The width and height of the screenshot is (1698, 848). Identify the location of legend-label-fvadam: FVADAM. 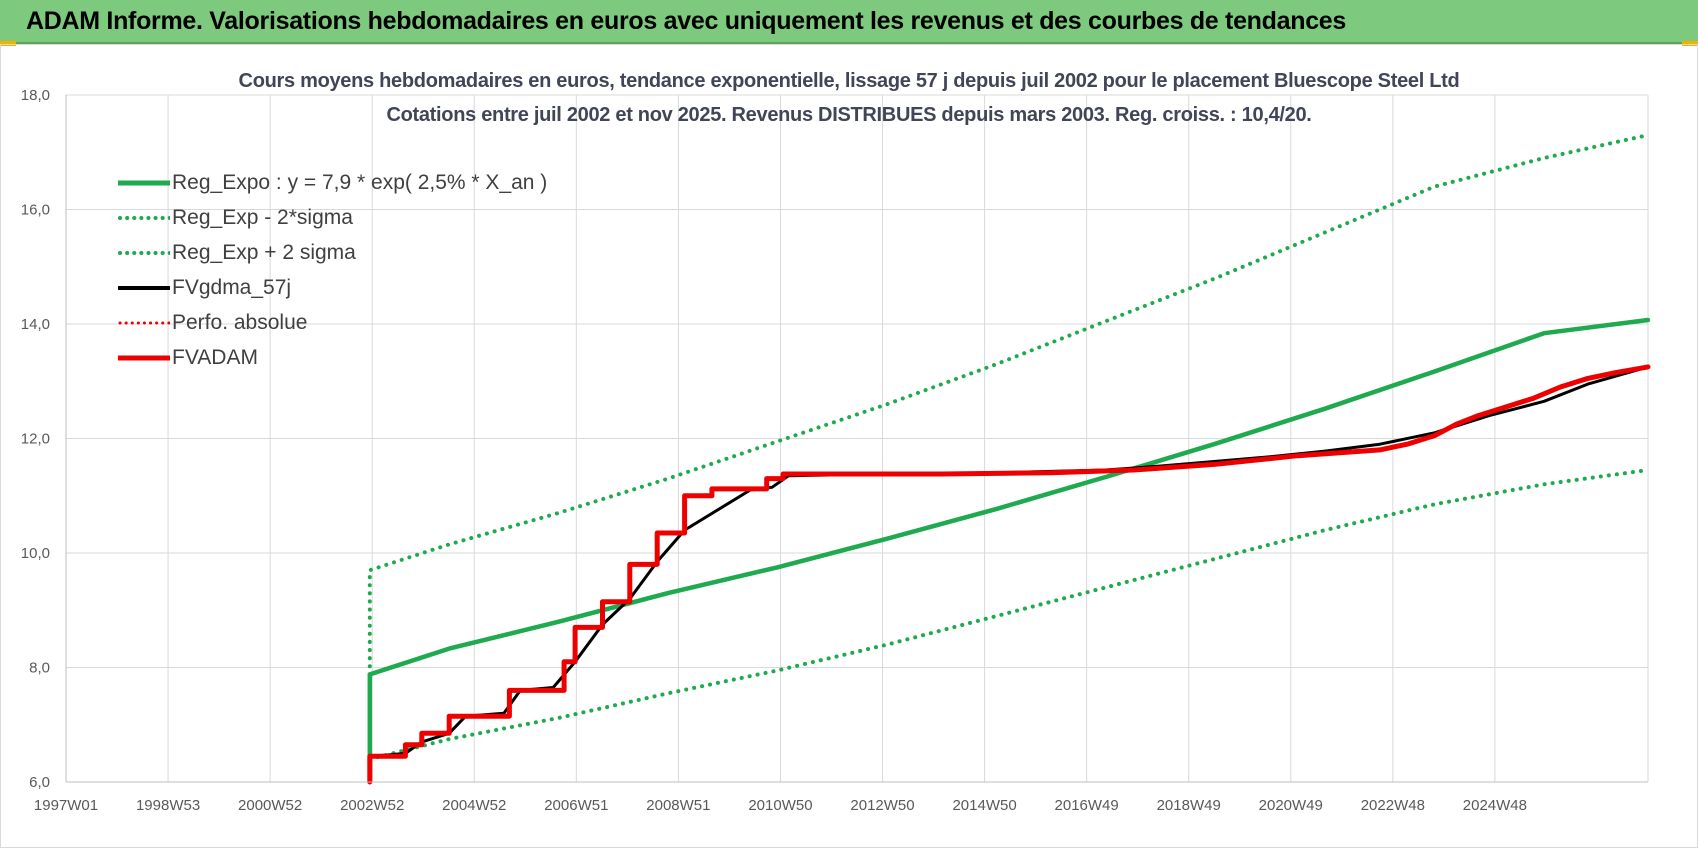
(215, 357).